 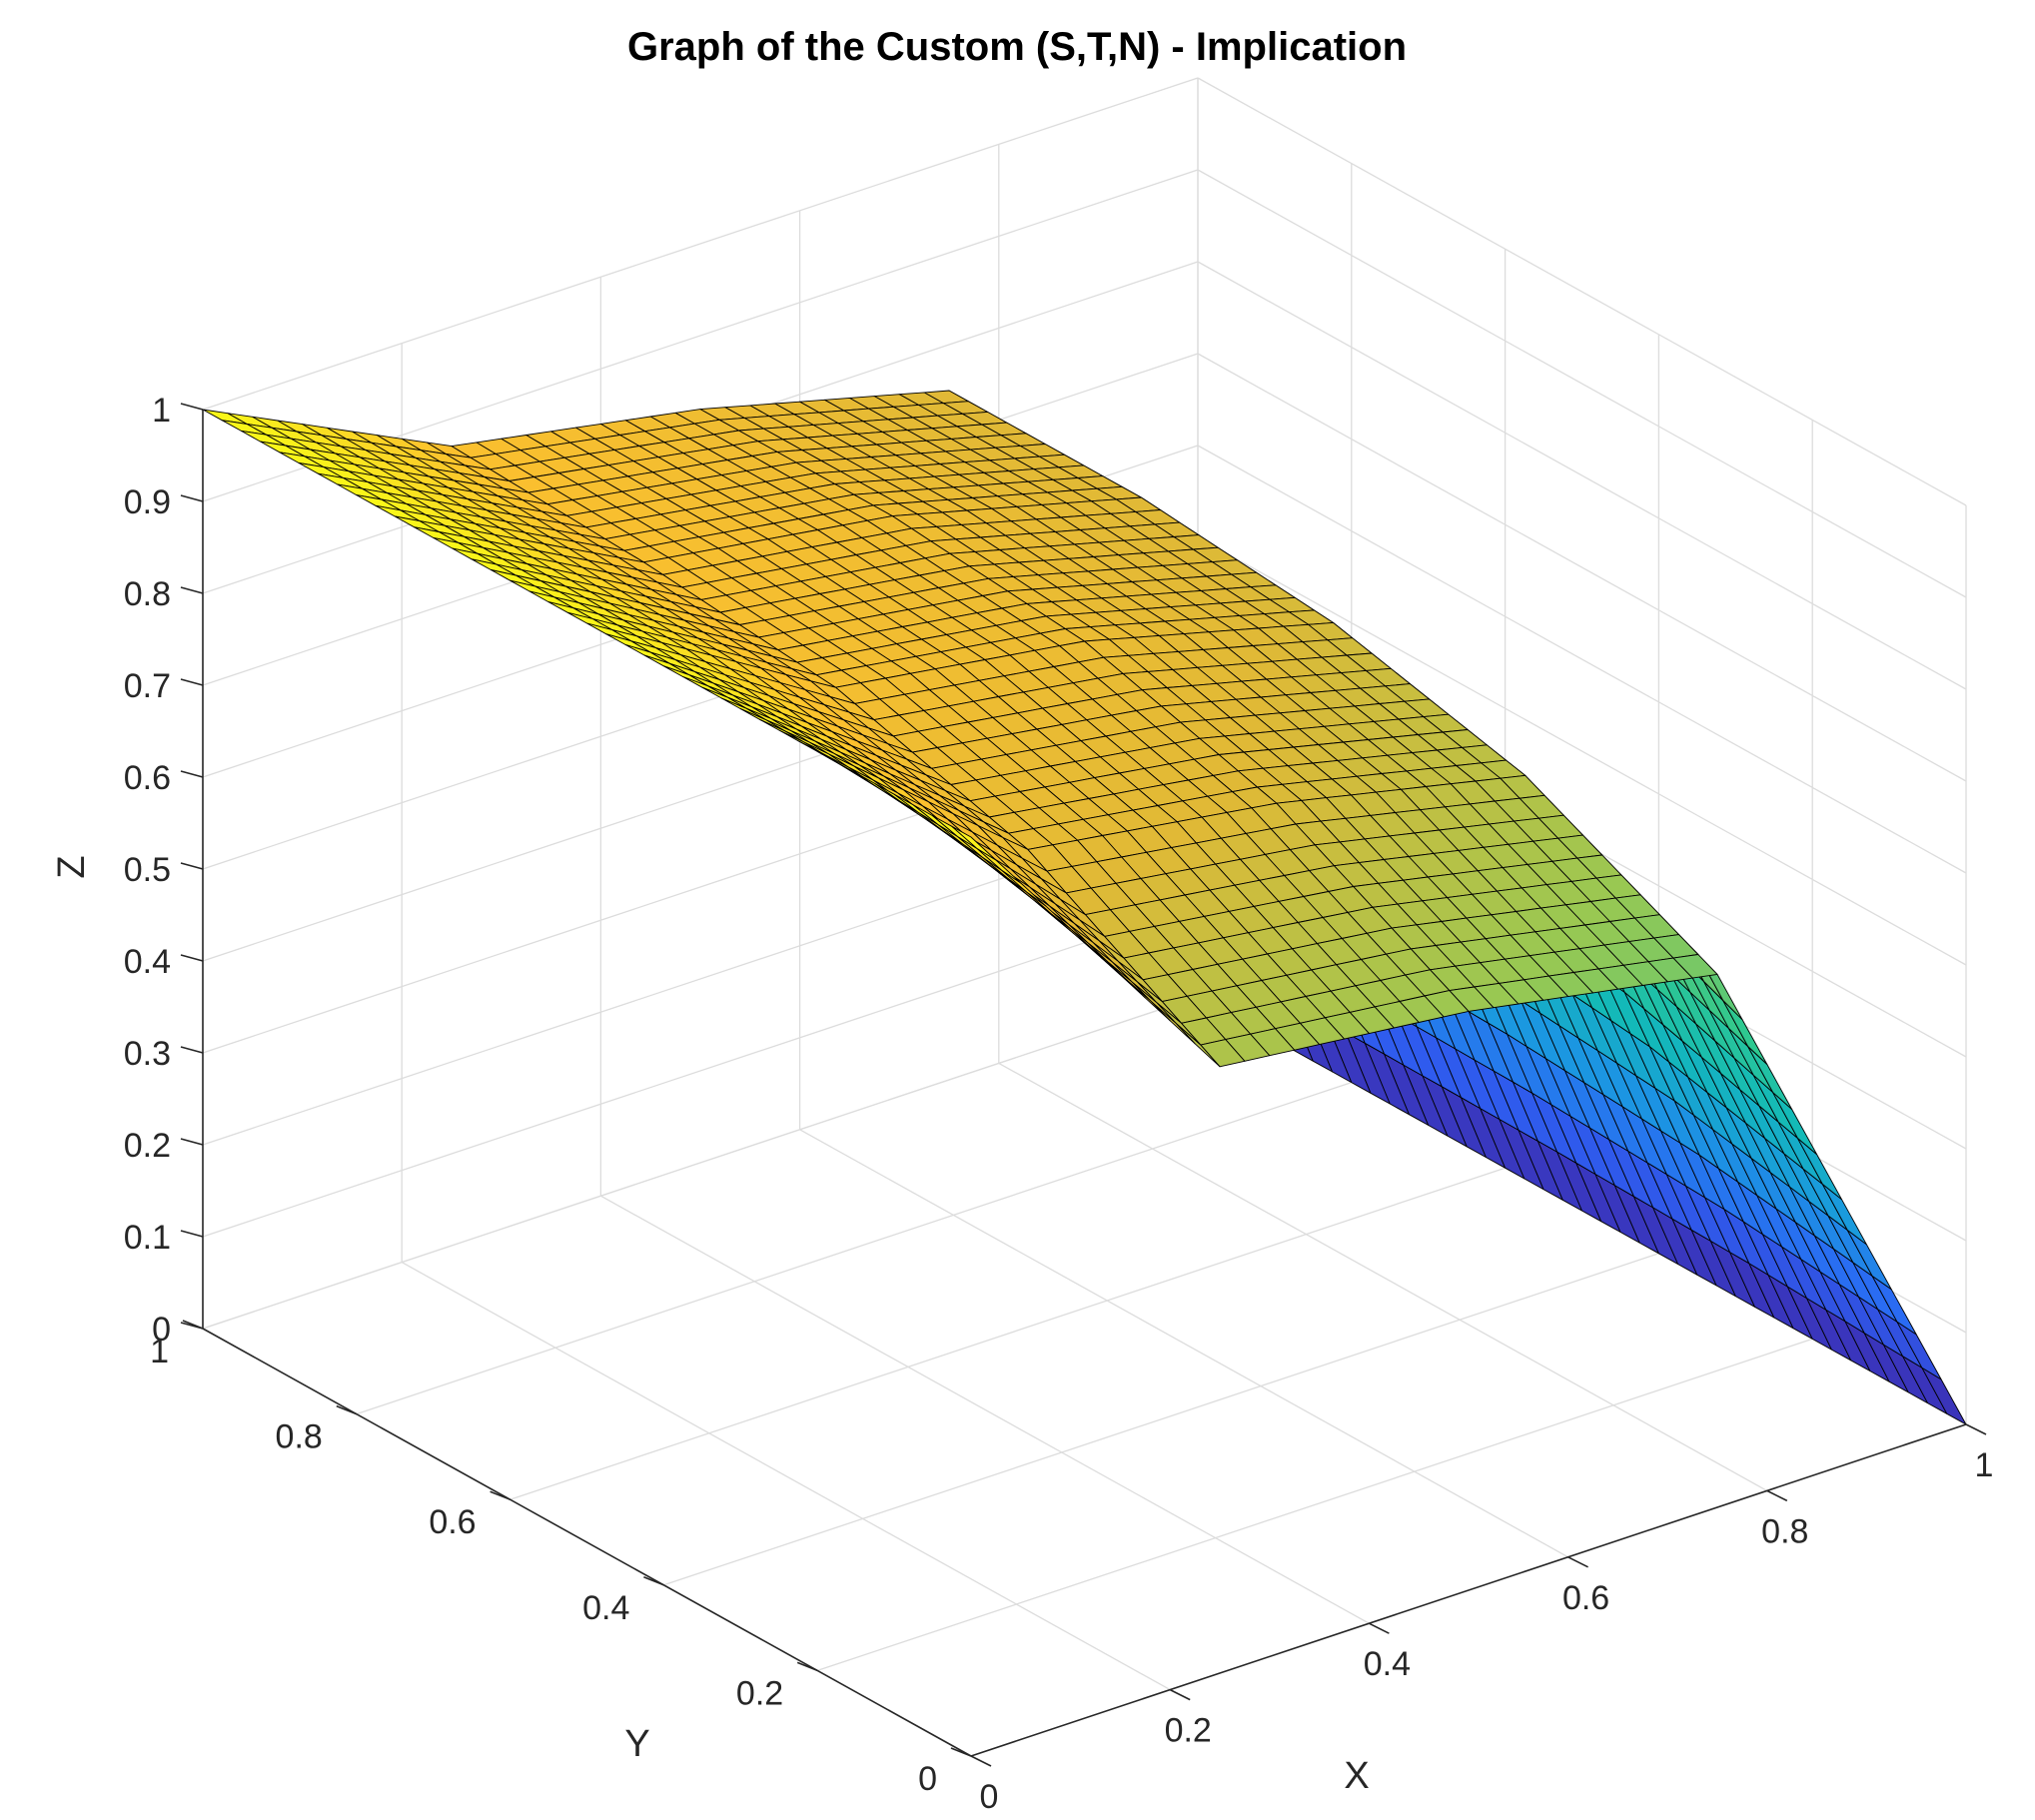 I want to click on y-tick-label: 0.6, so click(x=452, y=1522).